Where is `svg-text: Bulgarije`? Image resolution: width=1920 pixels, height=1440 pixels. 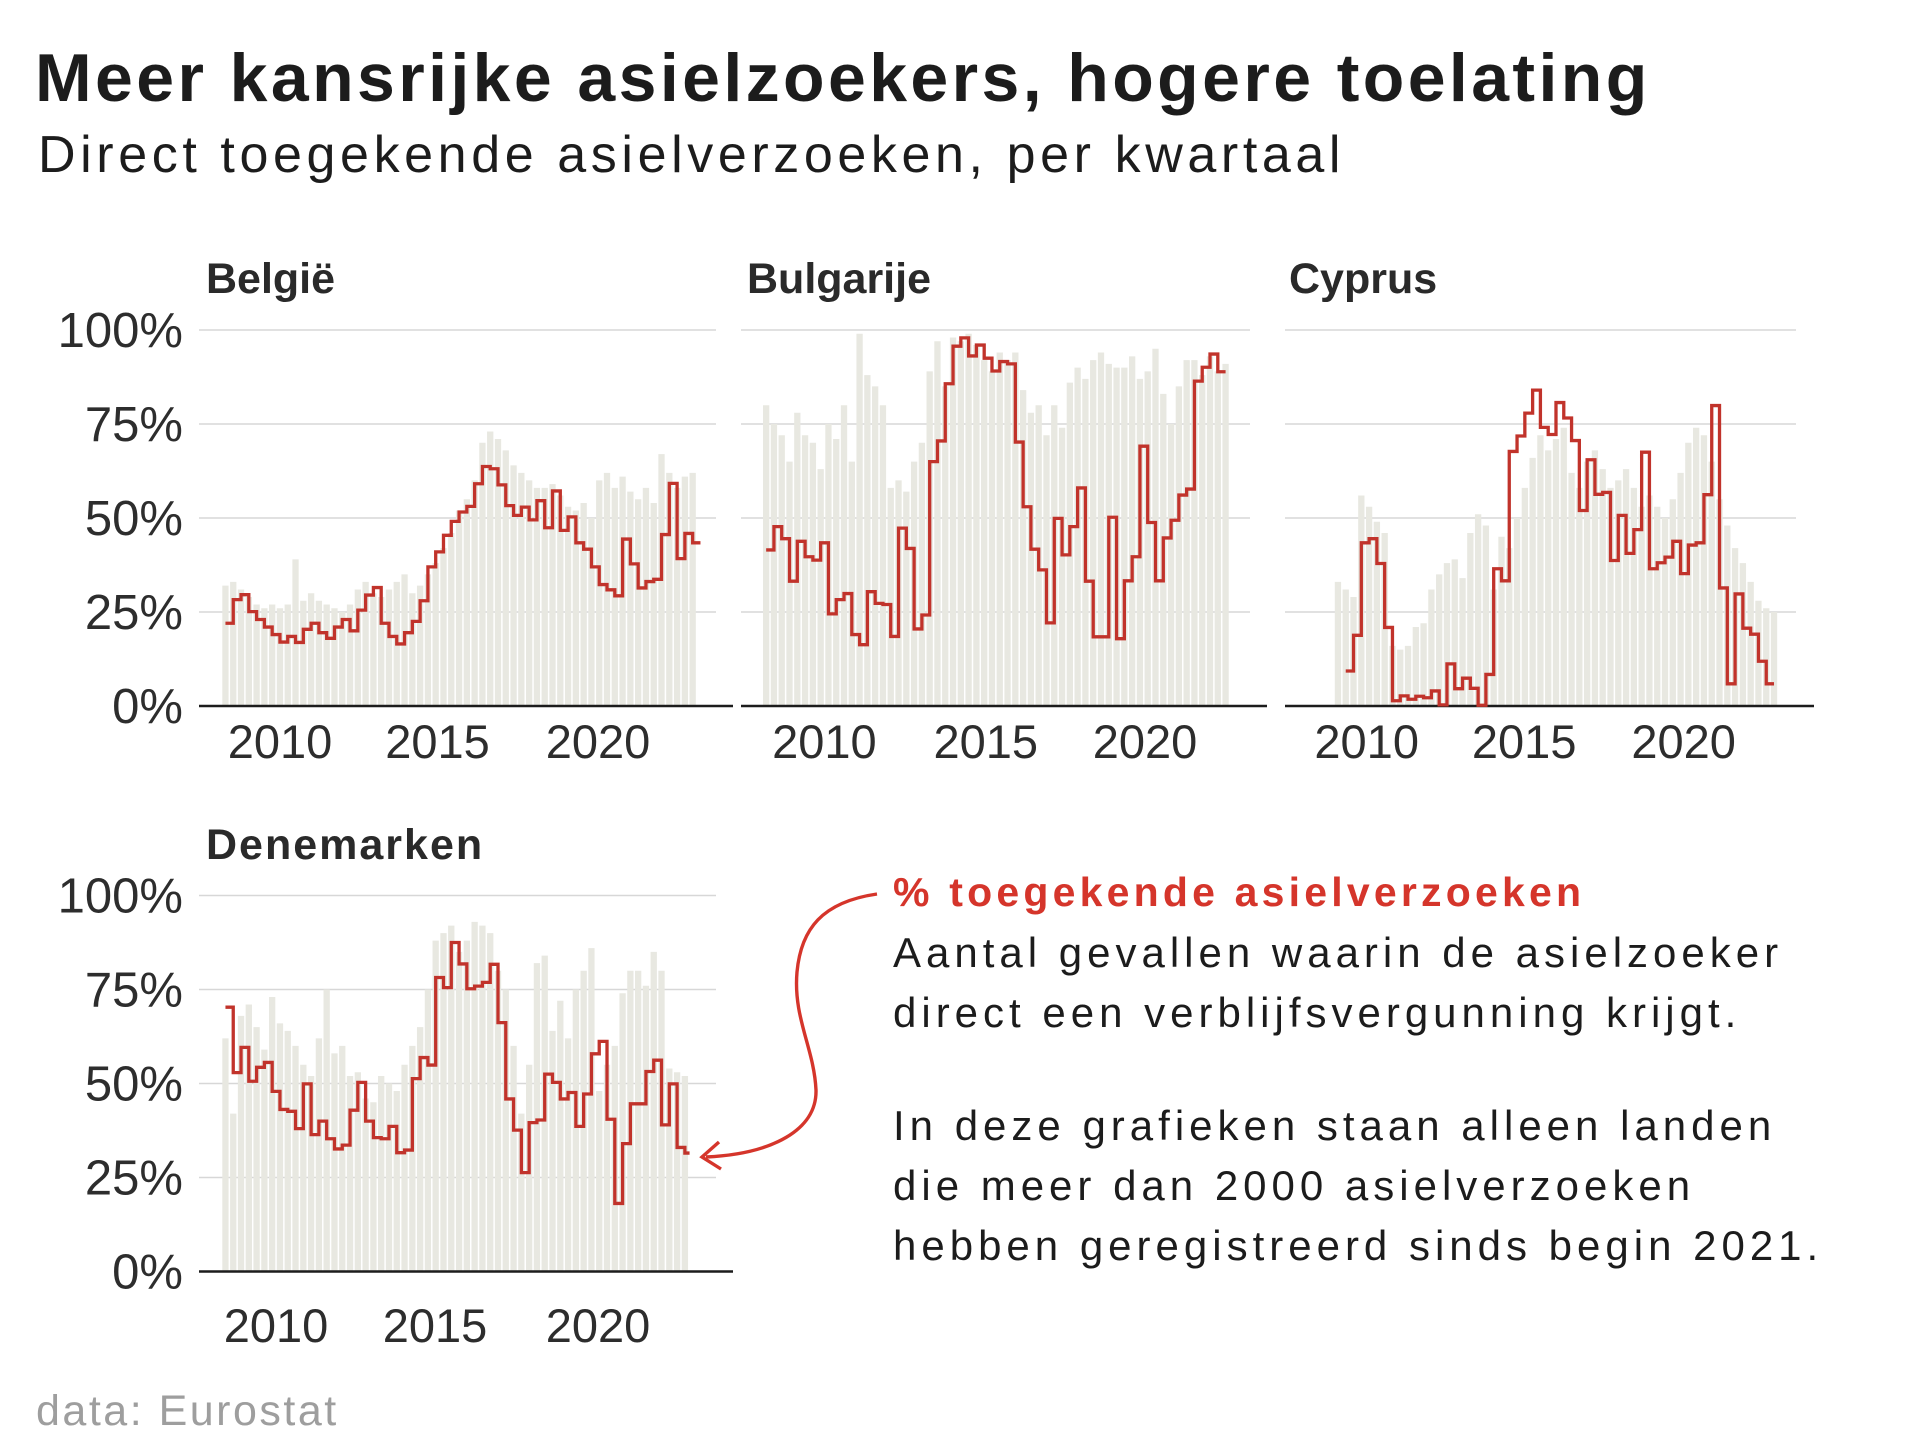 svg-text: Bulgarije is located at coordinates (839, 279).